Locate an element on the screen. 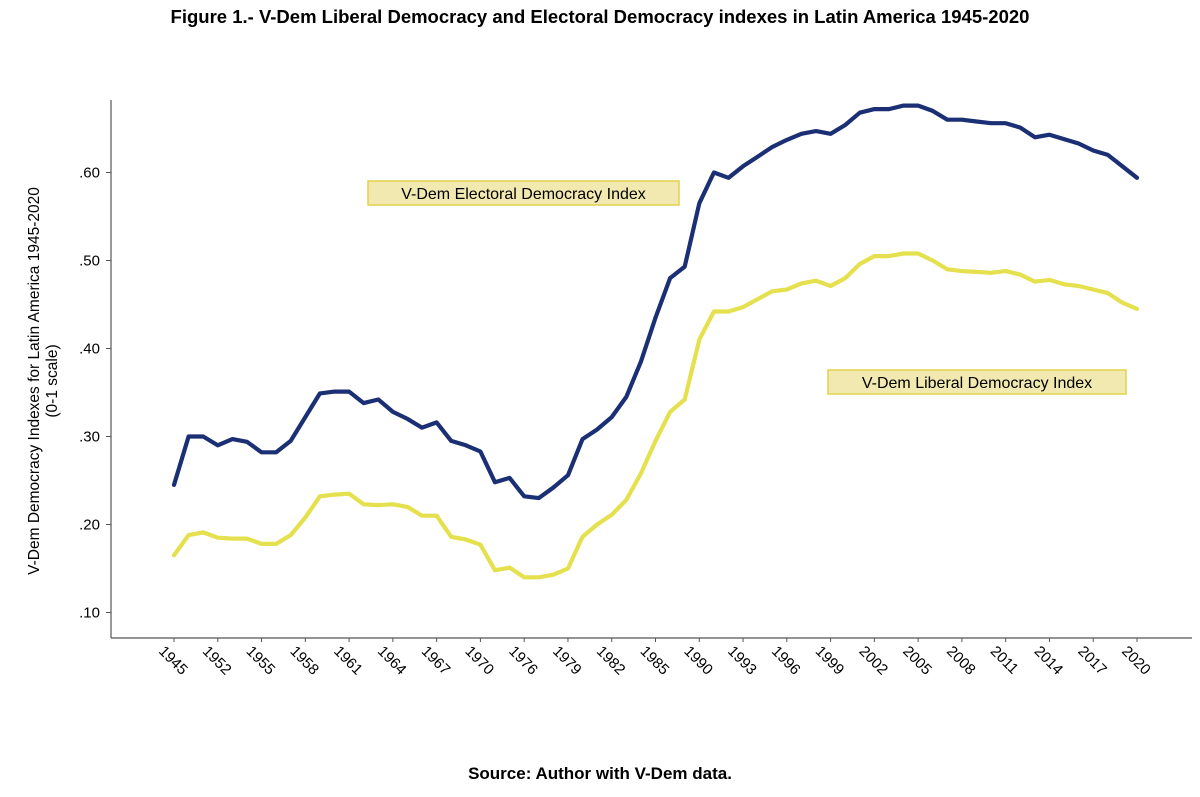 The image size is (1200, 797). x-tick-label: 1999 is located at coordinates (830, 661).